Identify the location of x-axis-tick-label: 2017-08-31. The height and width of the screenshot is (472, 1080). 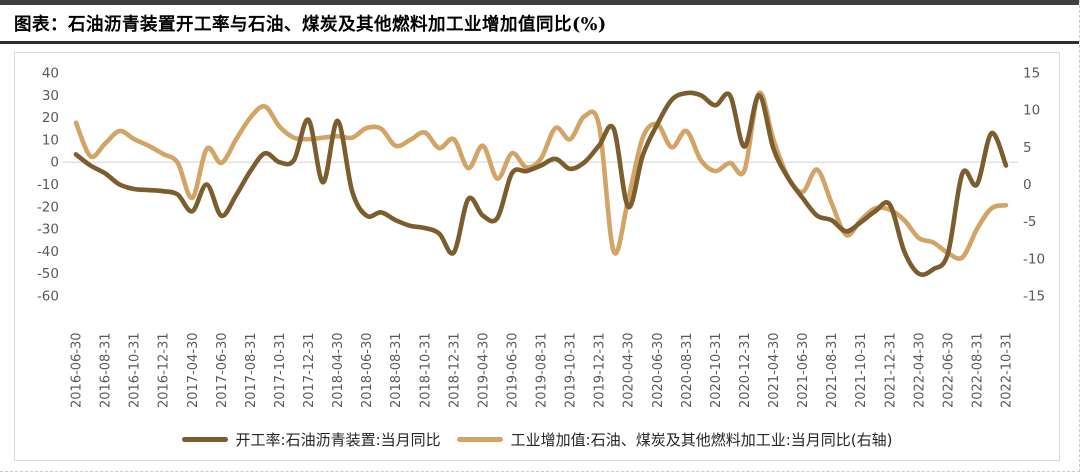
(251, 370).